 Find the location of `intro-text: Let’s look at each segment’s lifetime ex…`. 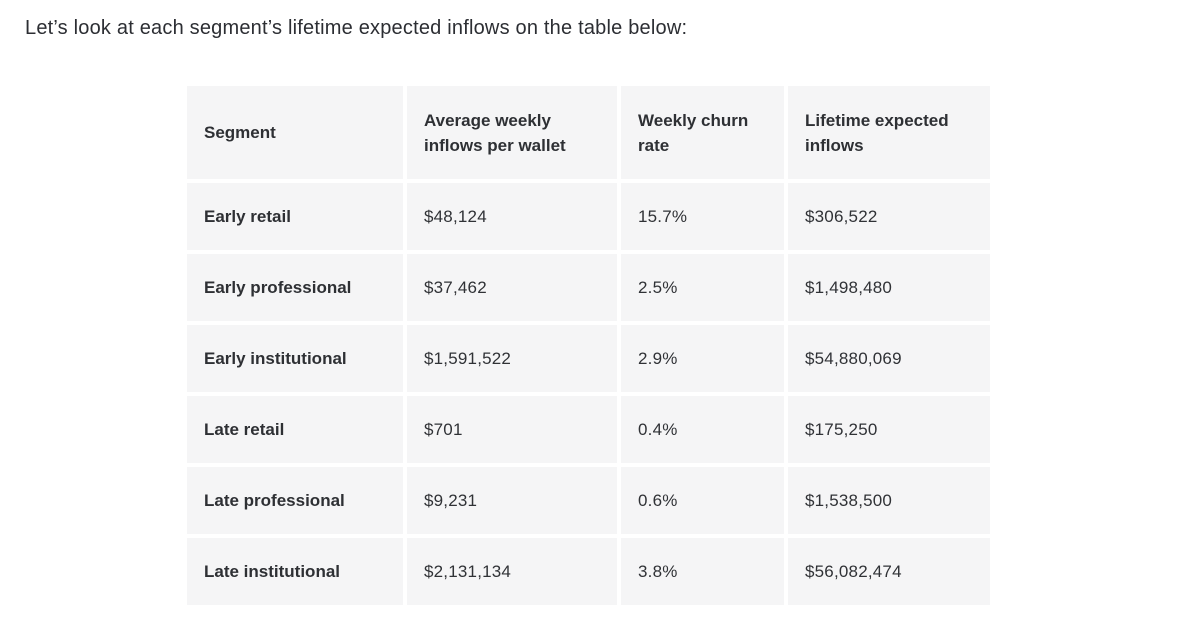

intro-text: Let’s look at each segment’s lifetime ex… is located at coordinates (356, 28).